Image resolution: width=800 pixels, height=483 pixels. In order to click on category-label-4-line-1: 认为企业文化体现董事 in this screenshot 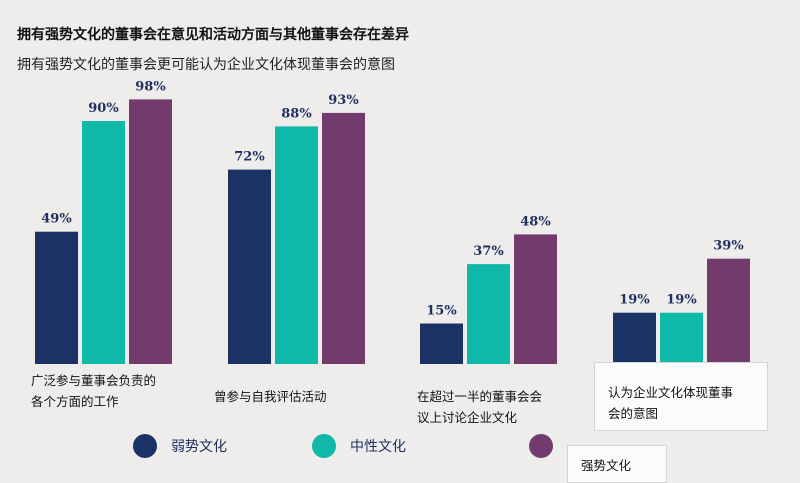, I will do `click(671, 392)`.